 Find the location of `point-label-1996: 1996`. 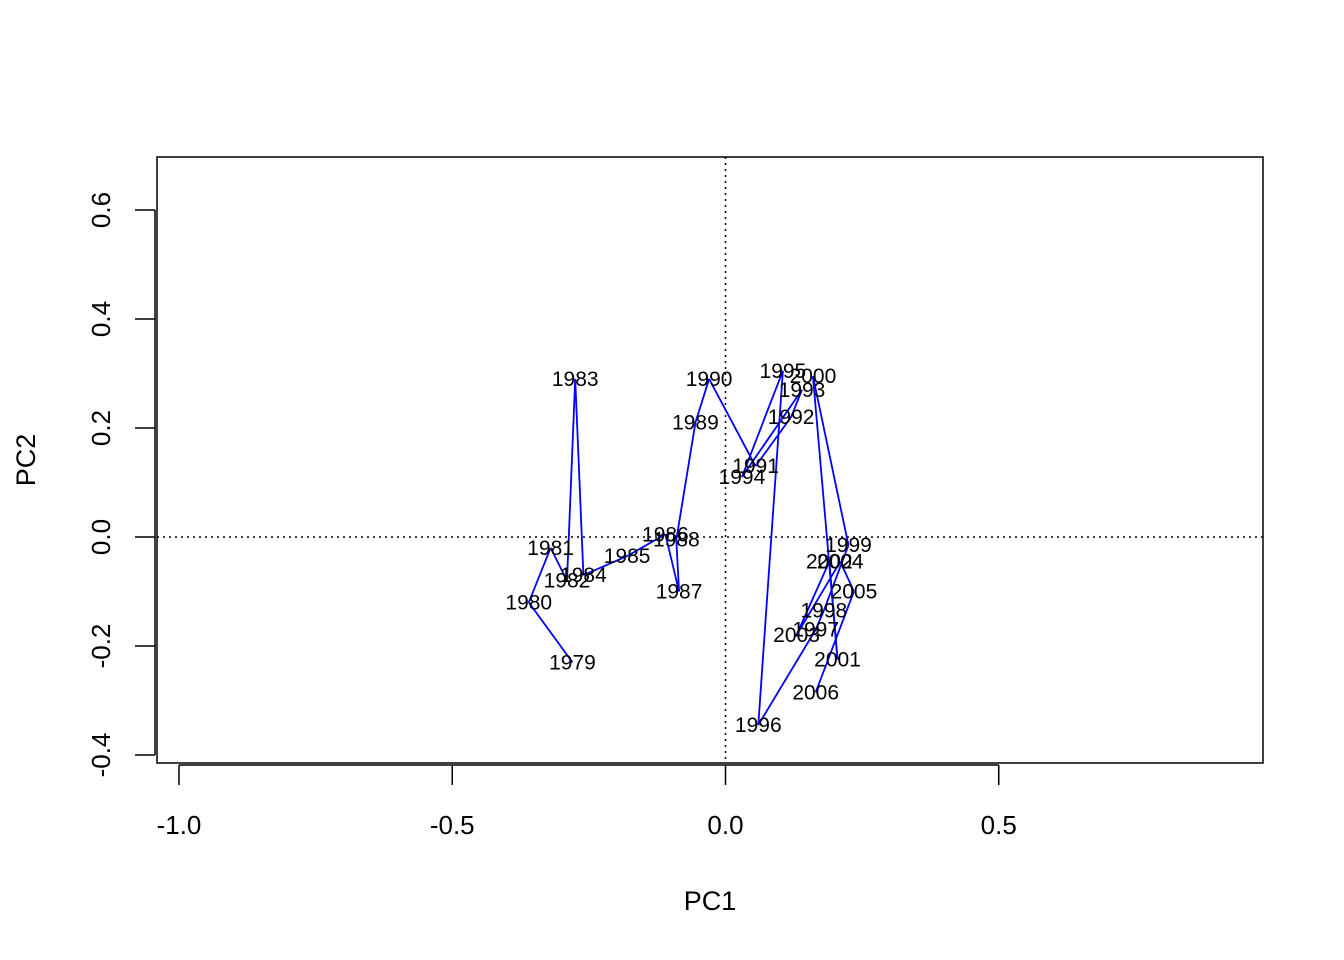

point-label-1996: 1996 is located at coordinates (758, 725).